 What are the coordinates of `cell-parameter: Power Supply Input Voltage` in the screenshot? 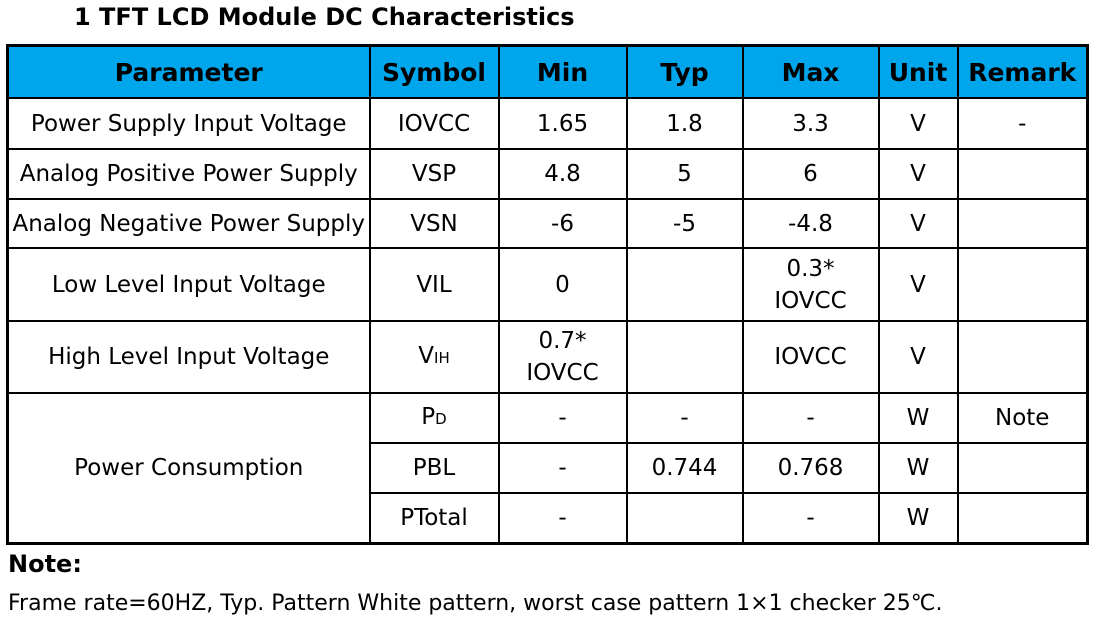 It's located at (188, 123).